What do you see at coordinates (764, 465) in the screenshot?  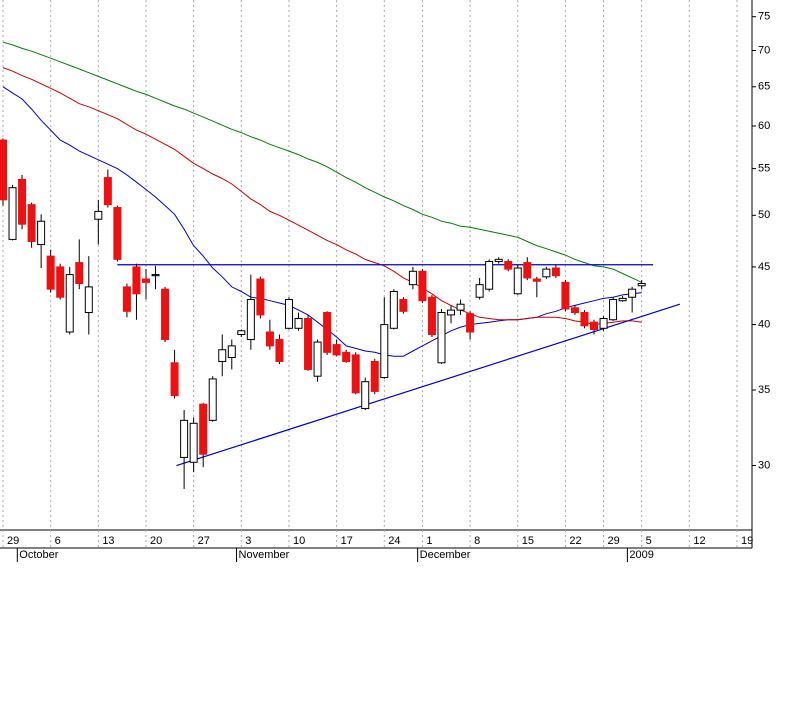 I see `y-tick-label: 30` at bounding box center [764, 465].